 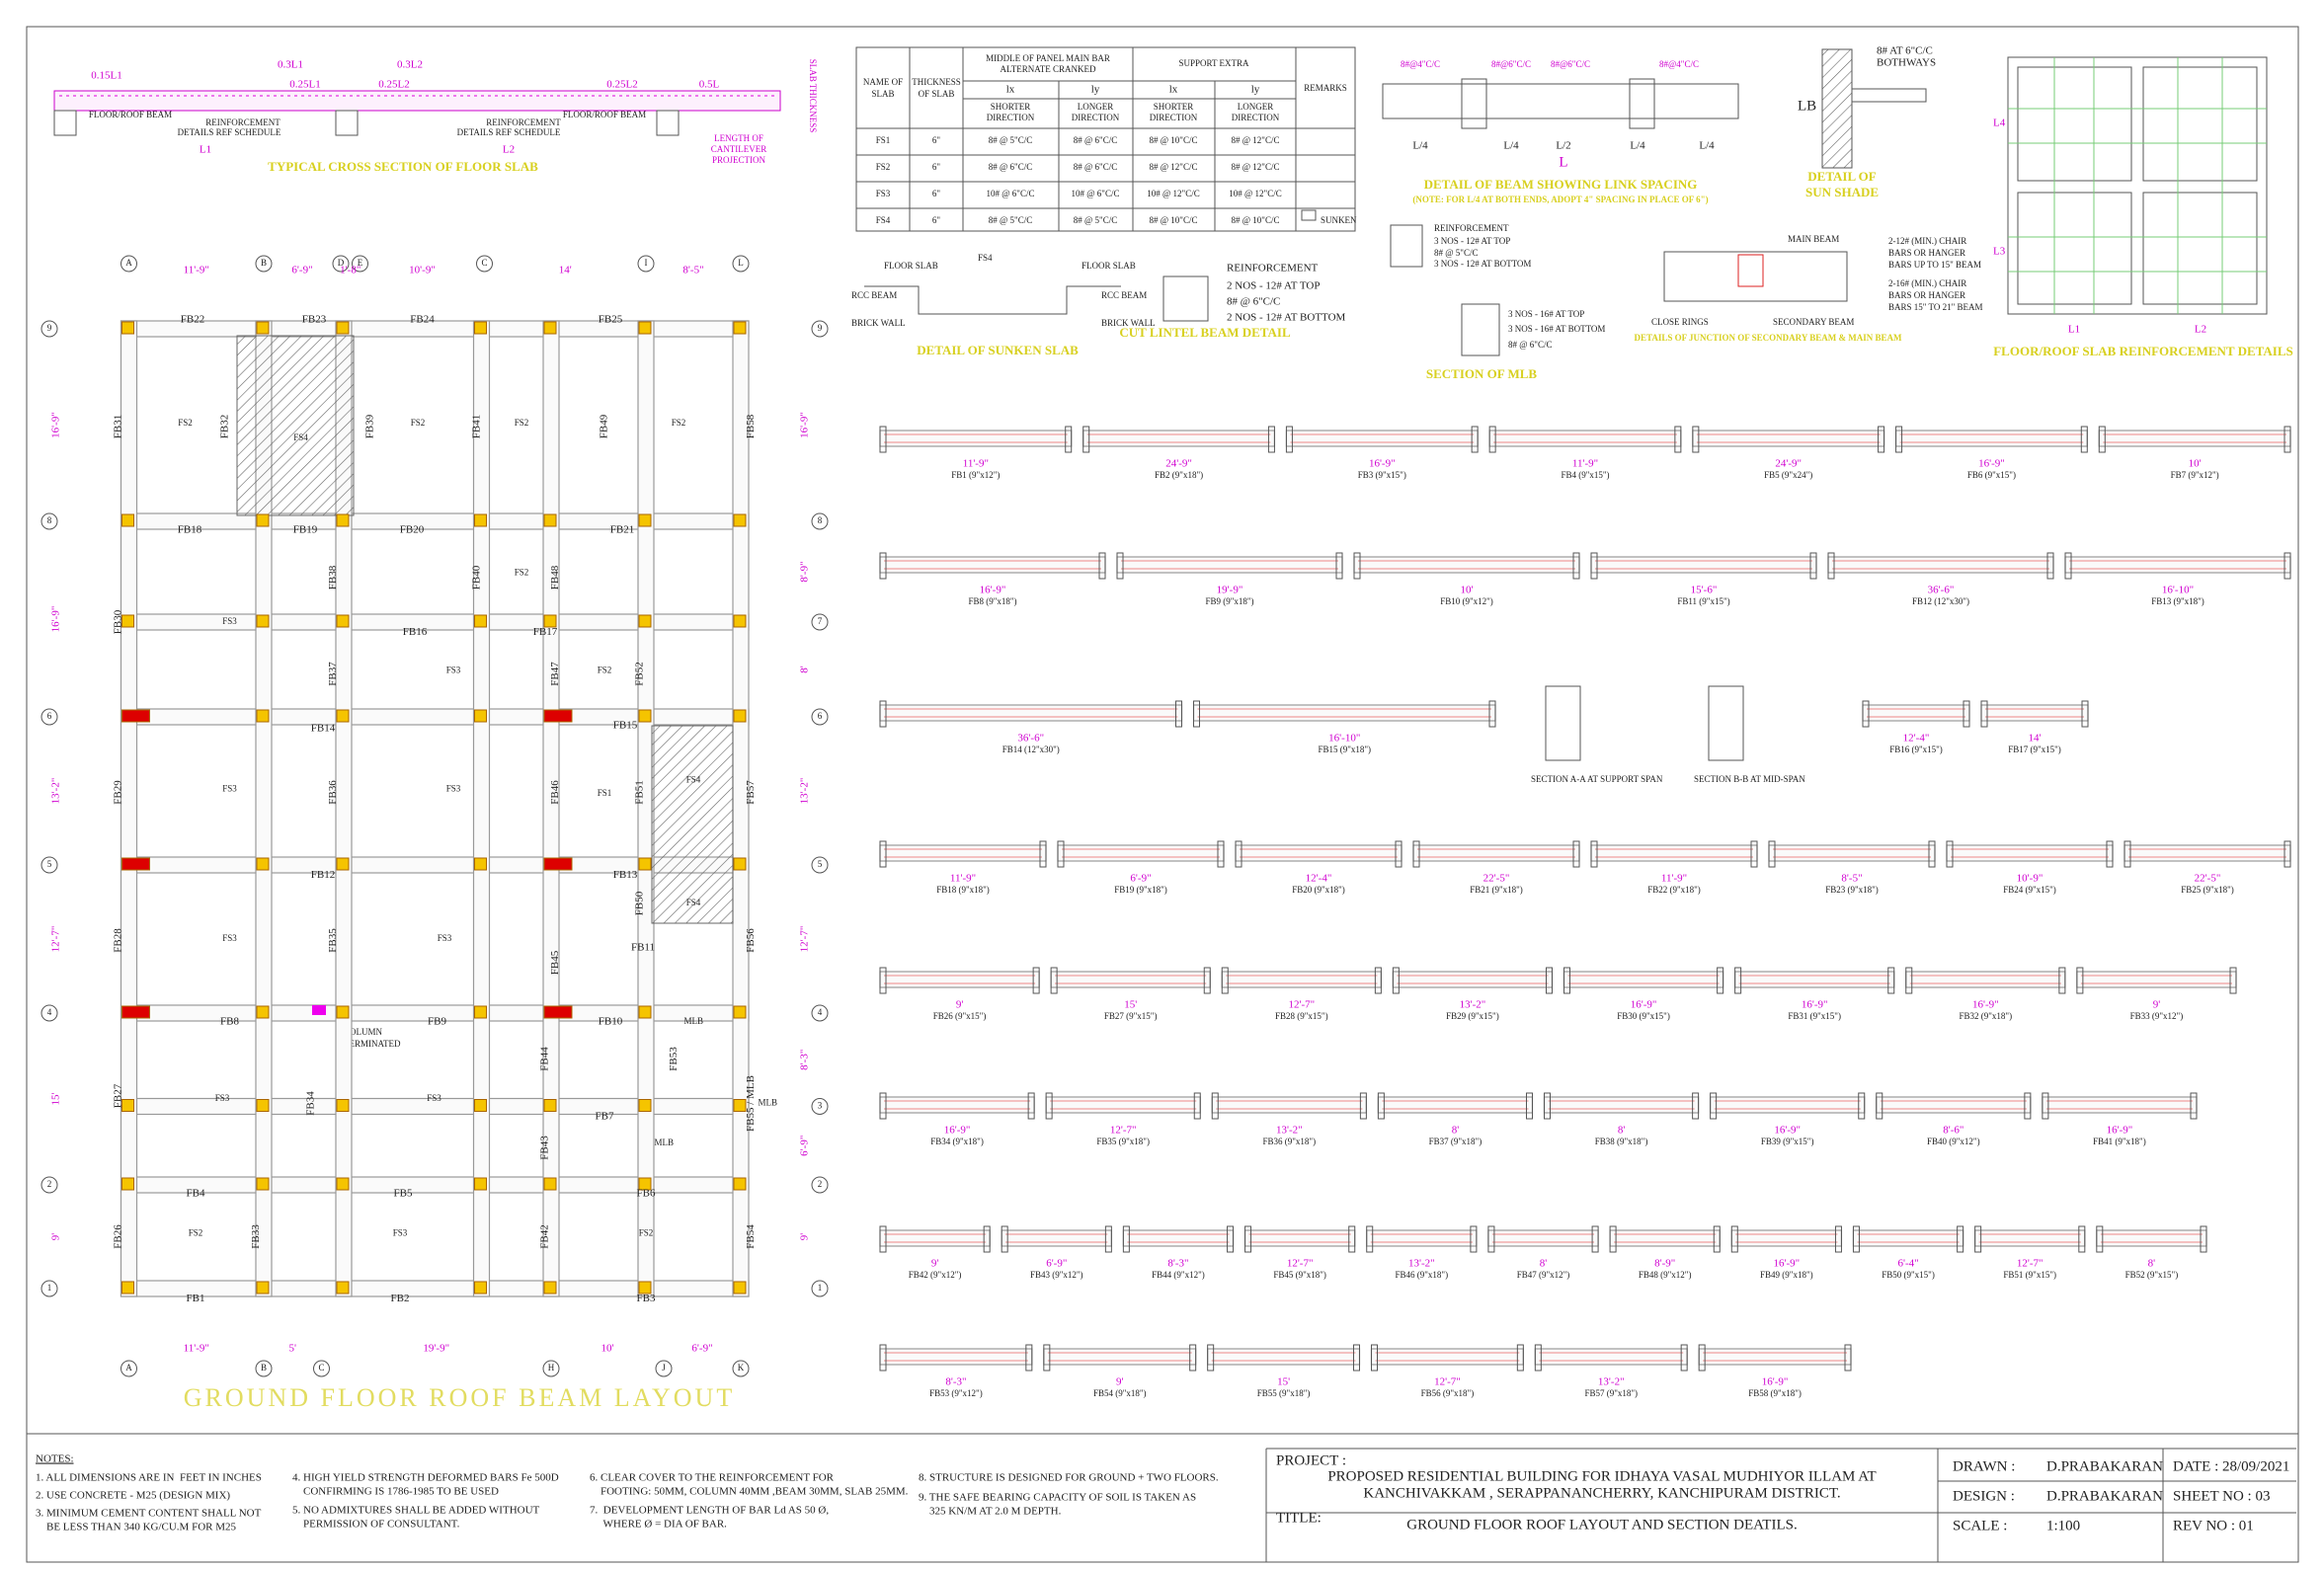 What do you see at coordinates (1179, 475) in the screenshot?
I see `beam-name: FB2 (9"x18")` at bounding box center [1179, 475].